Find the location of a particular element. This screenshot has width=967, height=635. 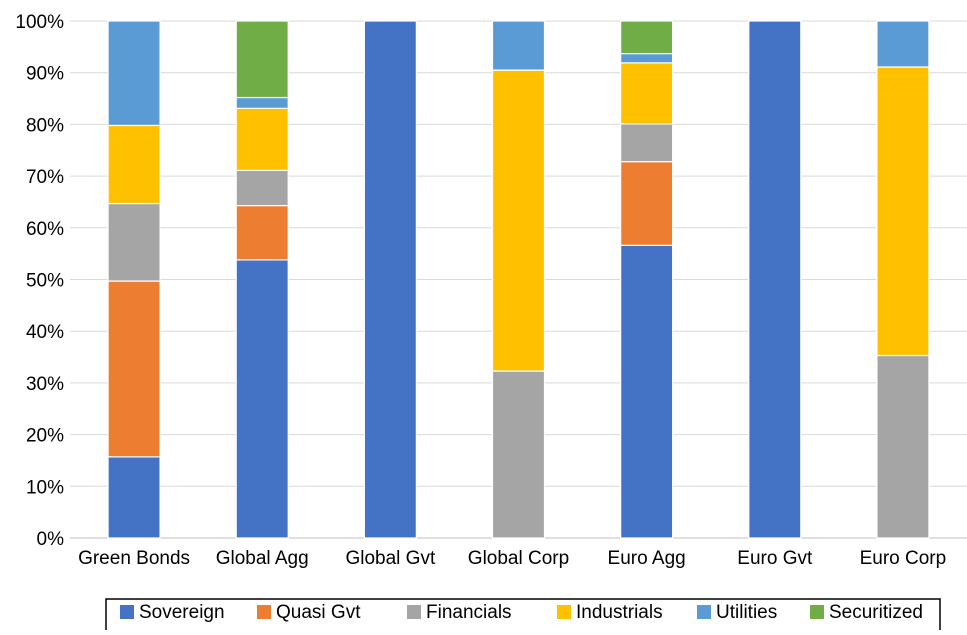

legend-label: Sovereign is located at coordinates (182, 612).